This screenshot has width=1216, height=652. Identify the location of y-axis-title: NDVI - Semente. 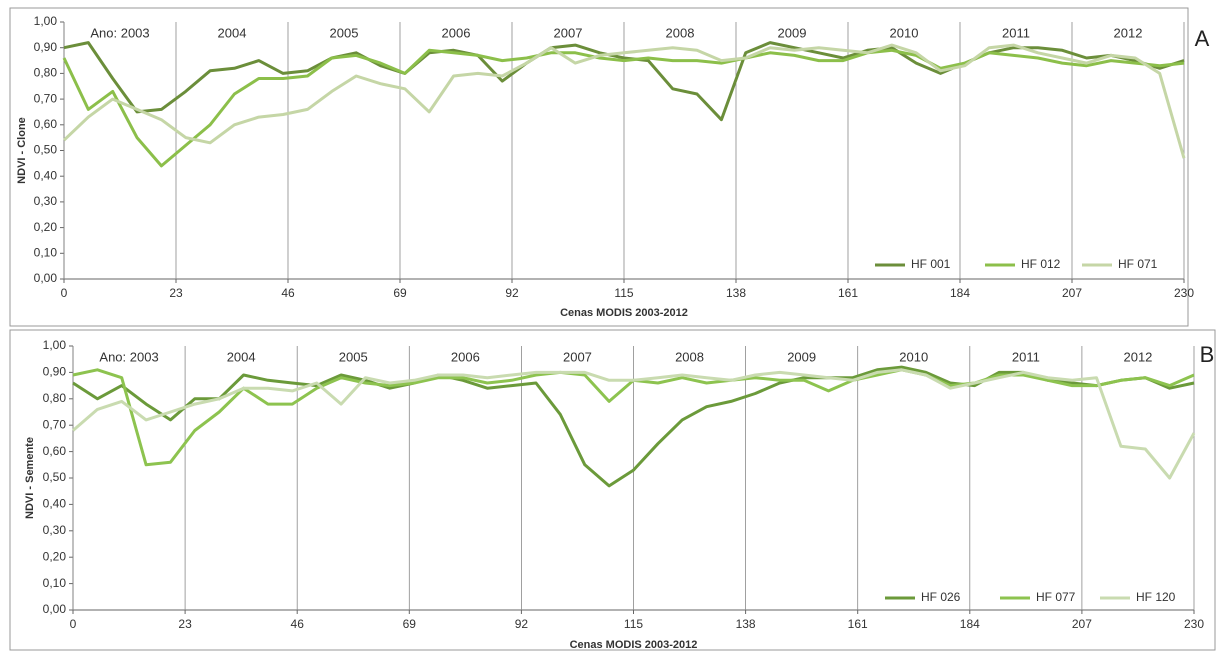
(30, 478).